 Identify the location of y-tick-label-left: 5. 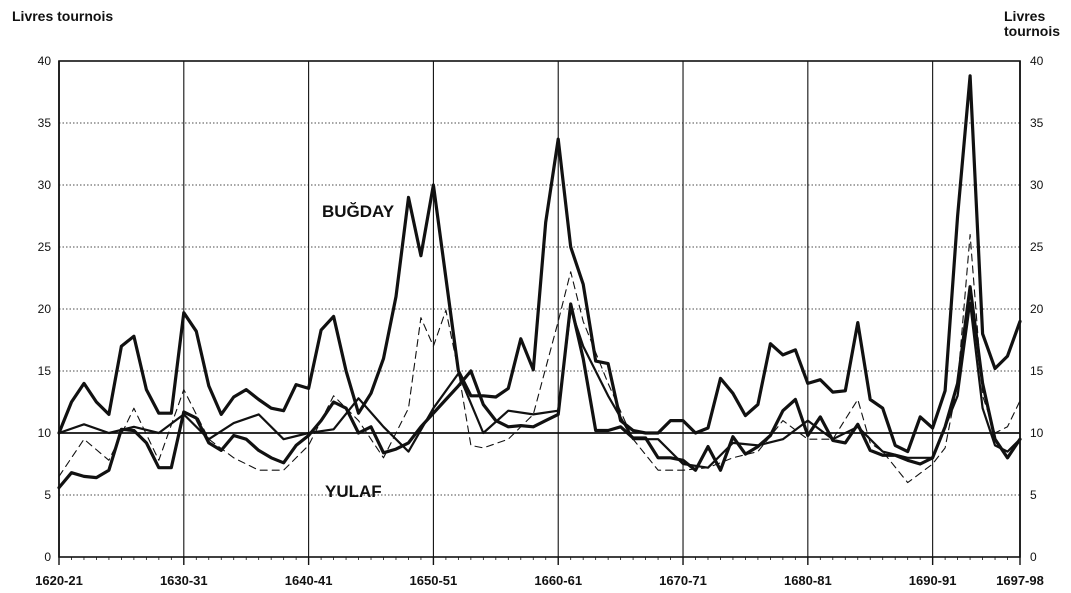
(47, 495).